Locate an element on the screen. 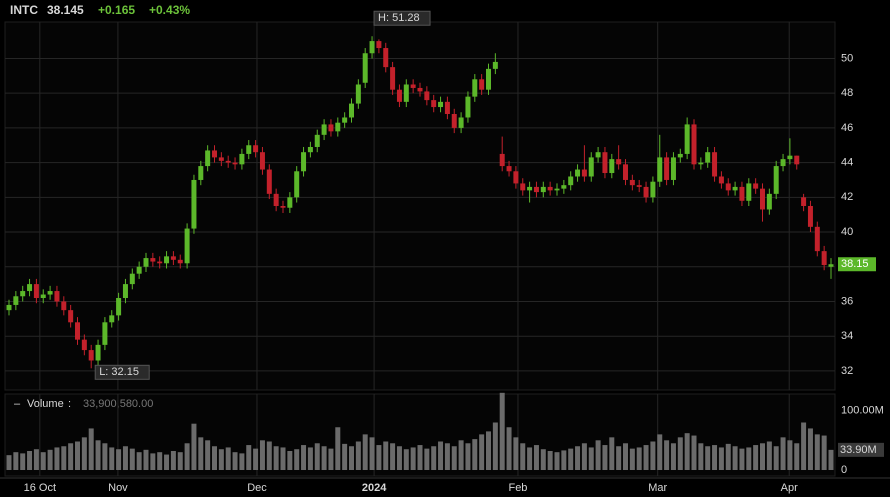  x-tick-label: Apr is located at coordinates (789, 488).